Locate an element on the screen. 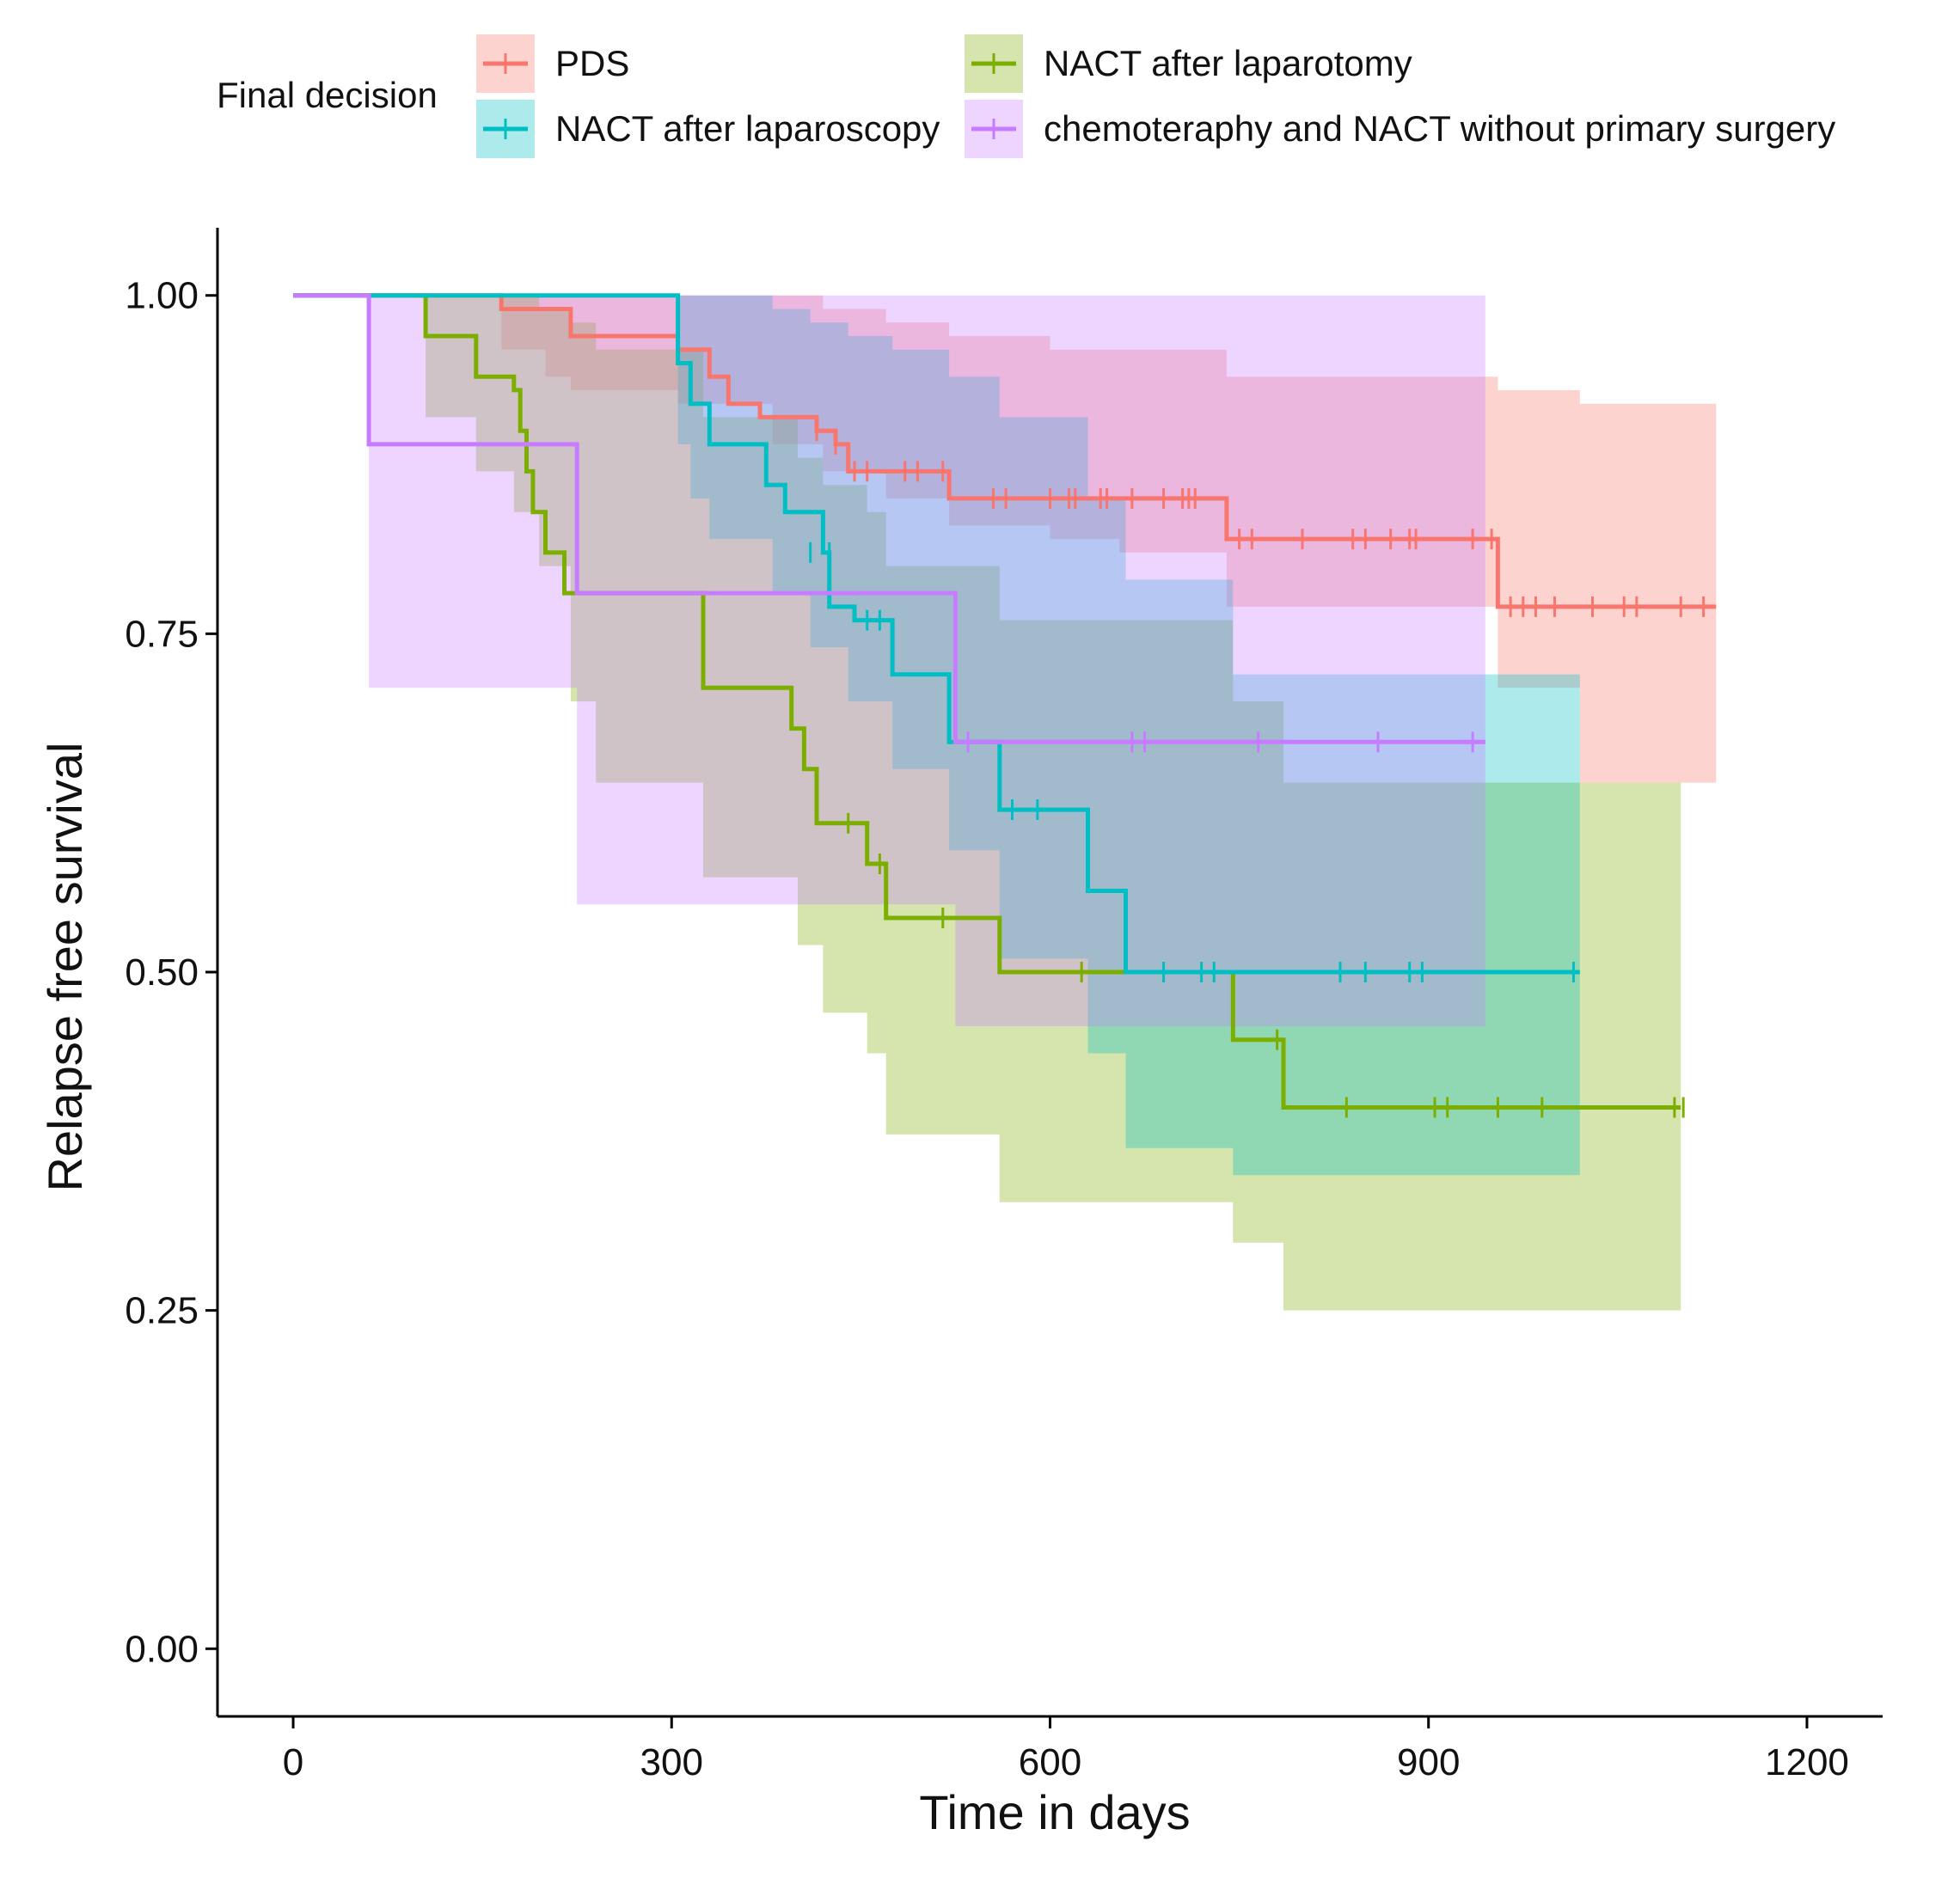 The height and width of the screenshot is (1884, 1960). y-tick-label-0: 0.00 is located at coordinates (162, 1649).